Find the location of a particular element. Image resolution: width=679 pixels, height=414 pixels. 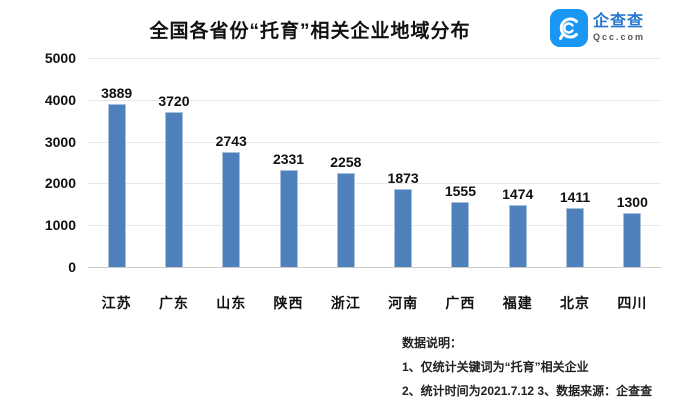

y-tick-label-4000: 4000 is located at coordinates (60, 99).